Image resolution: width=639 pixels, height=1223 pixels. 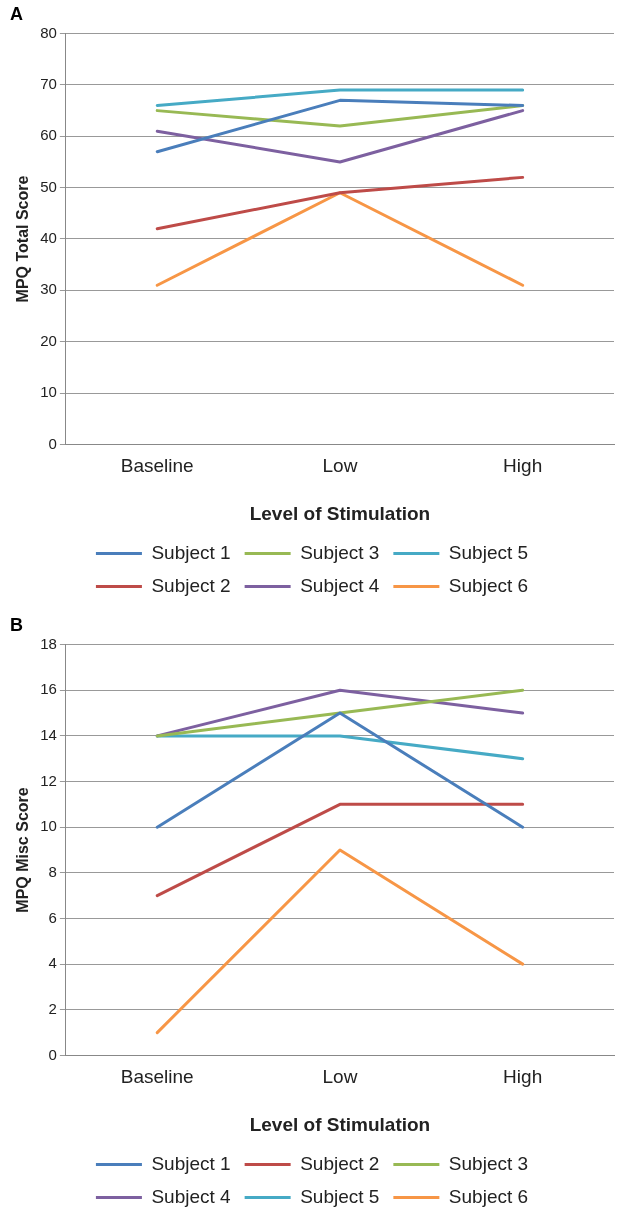 What do you see at coordinates (48, 689) in the screenshot?
I see `y-tick-label: 16` at bounding box center [48, 689].